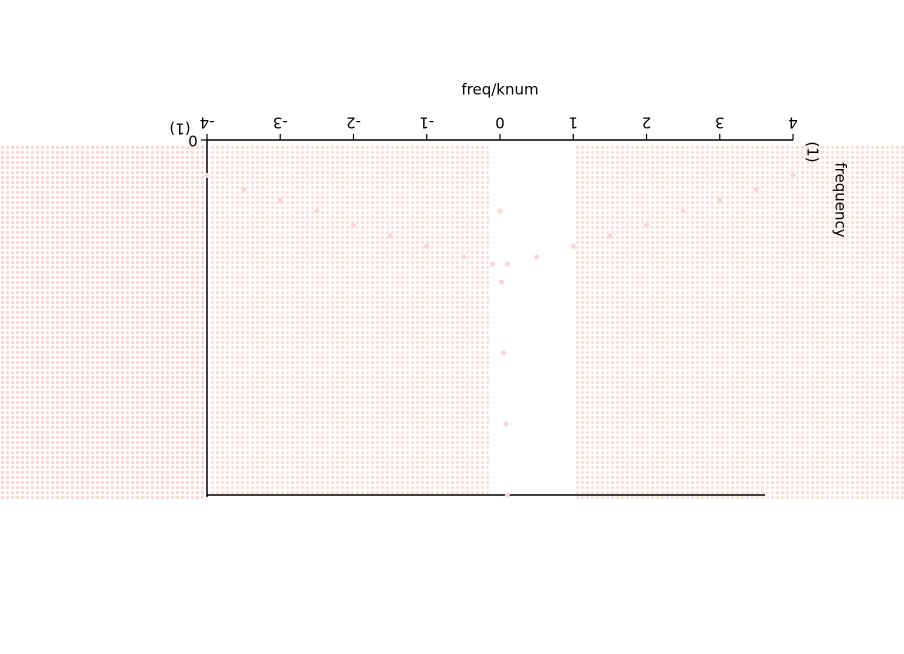  I want to click on x-tick-label: 0, so click(500, 123).